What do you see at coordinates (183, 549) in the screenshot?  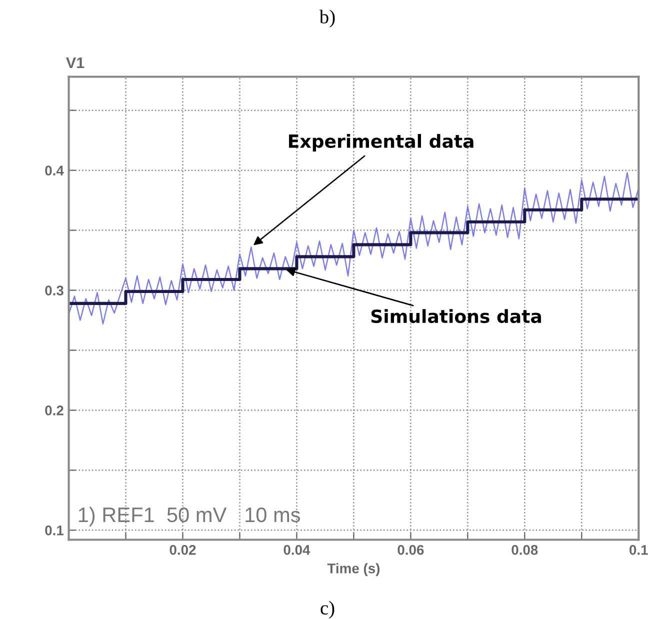 I see `x-tick-label: 0.02` at bounding box center [183, 549].